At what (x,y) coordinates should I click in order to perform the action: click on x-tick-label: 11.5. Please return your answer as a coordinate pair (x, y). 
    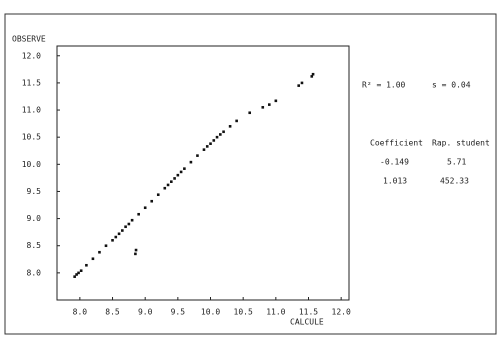
    Looking at the image, I should click on (308, 312).